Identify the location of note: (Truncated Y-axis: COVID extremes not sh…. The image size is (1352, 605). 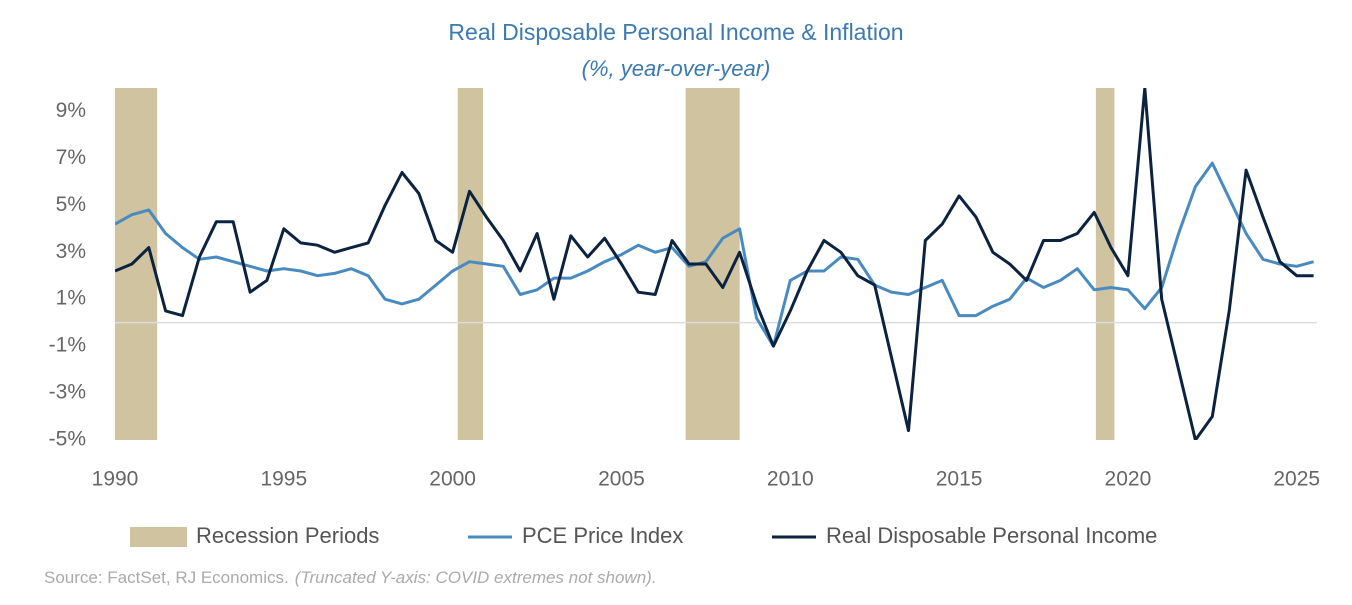
(476, 577).